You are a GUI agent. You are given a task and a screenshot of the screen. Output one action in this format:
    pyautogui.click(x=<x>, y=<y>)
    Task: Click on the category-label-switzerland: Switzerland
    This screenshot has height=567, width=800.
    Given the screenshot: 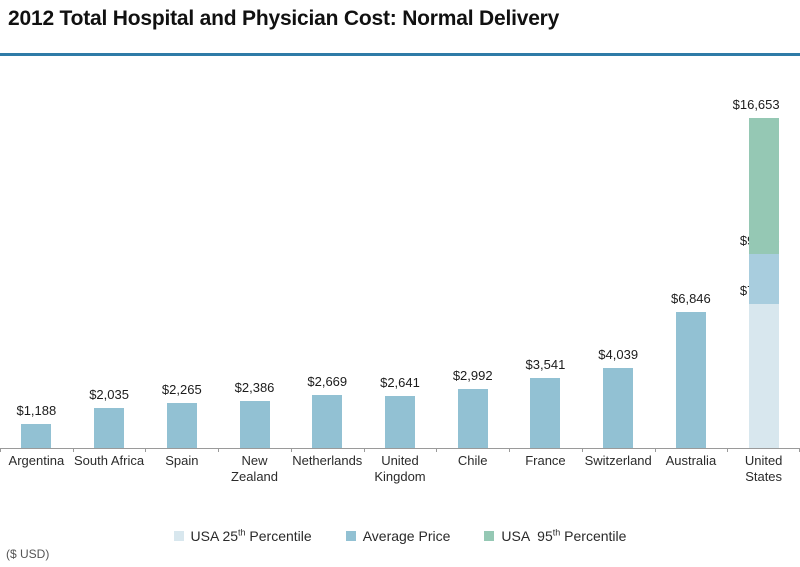 What is the action you would take?
    pyautogui.click(x=618, y=460)
    